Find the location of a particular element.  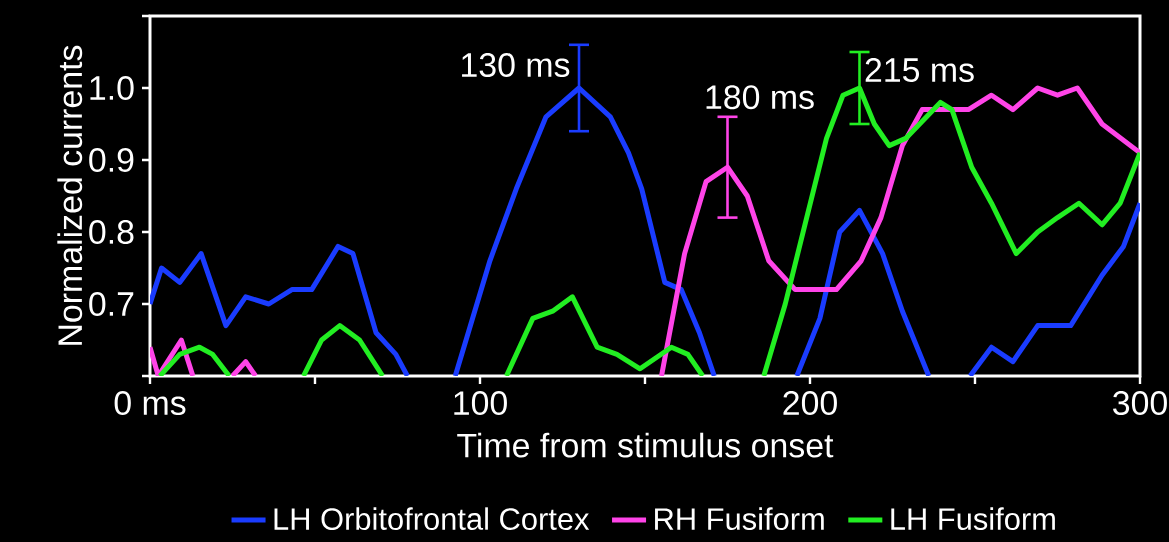

x-axis-title: Time from stimulus onset is located at coordinates (645, 445).